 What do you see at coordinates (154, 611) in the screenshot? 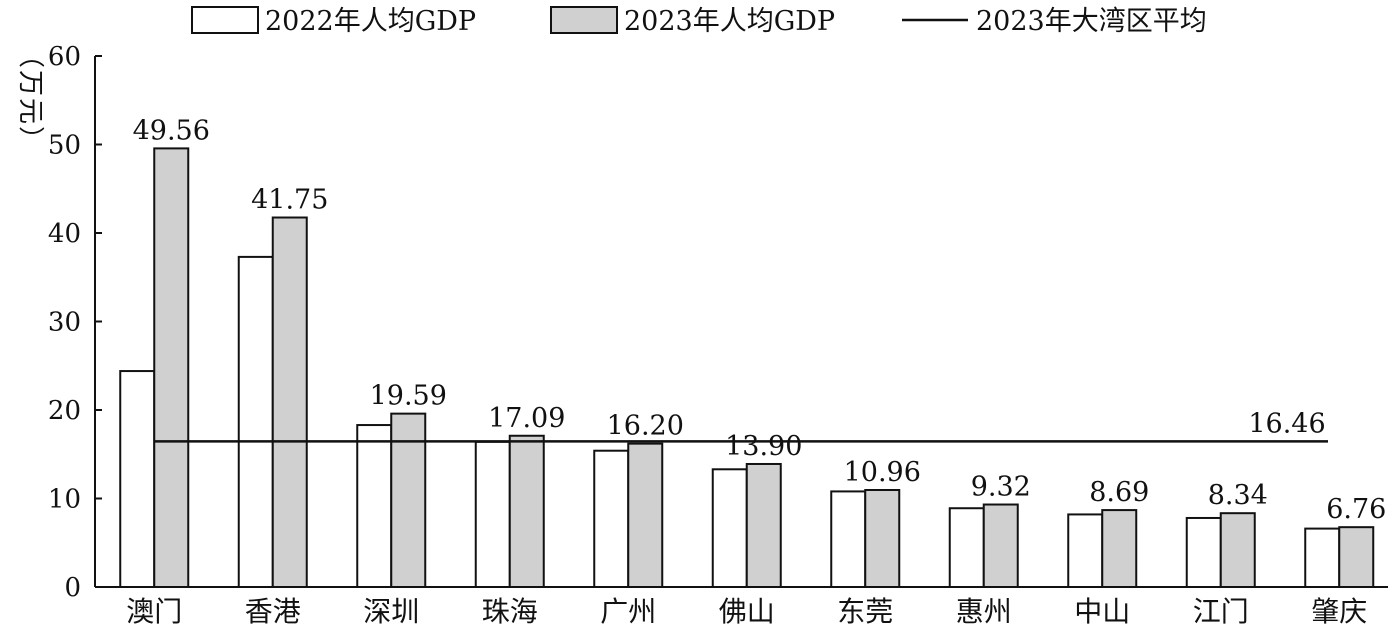
I see `x-category-label: 澳门` at bounding box center [154, 611].